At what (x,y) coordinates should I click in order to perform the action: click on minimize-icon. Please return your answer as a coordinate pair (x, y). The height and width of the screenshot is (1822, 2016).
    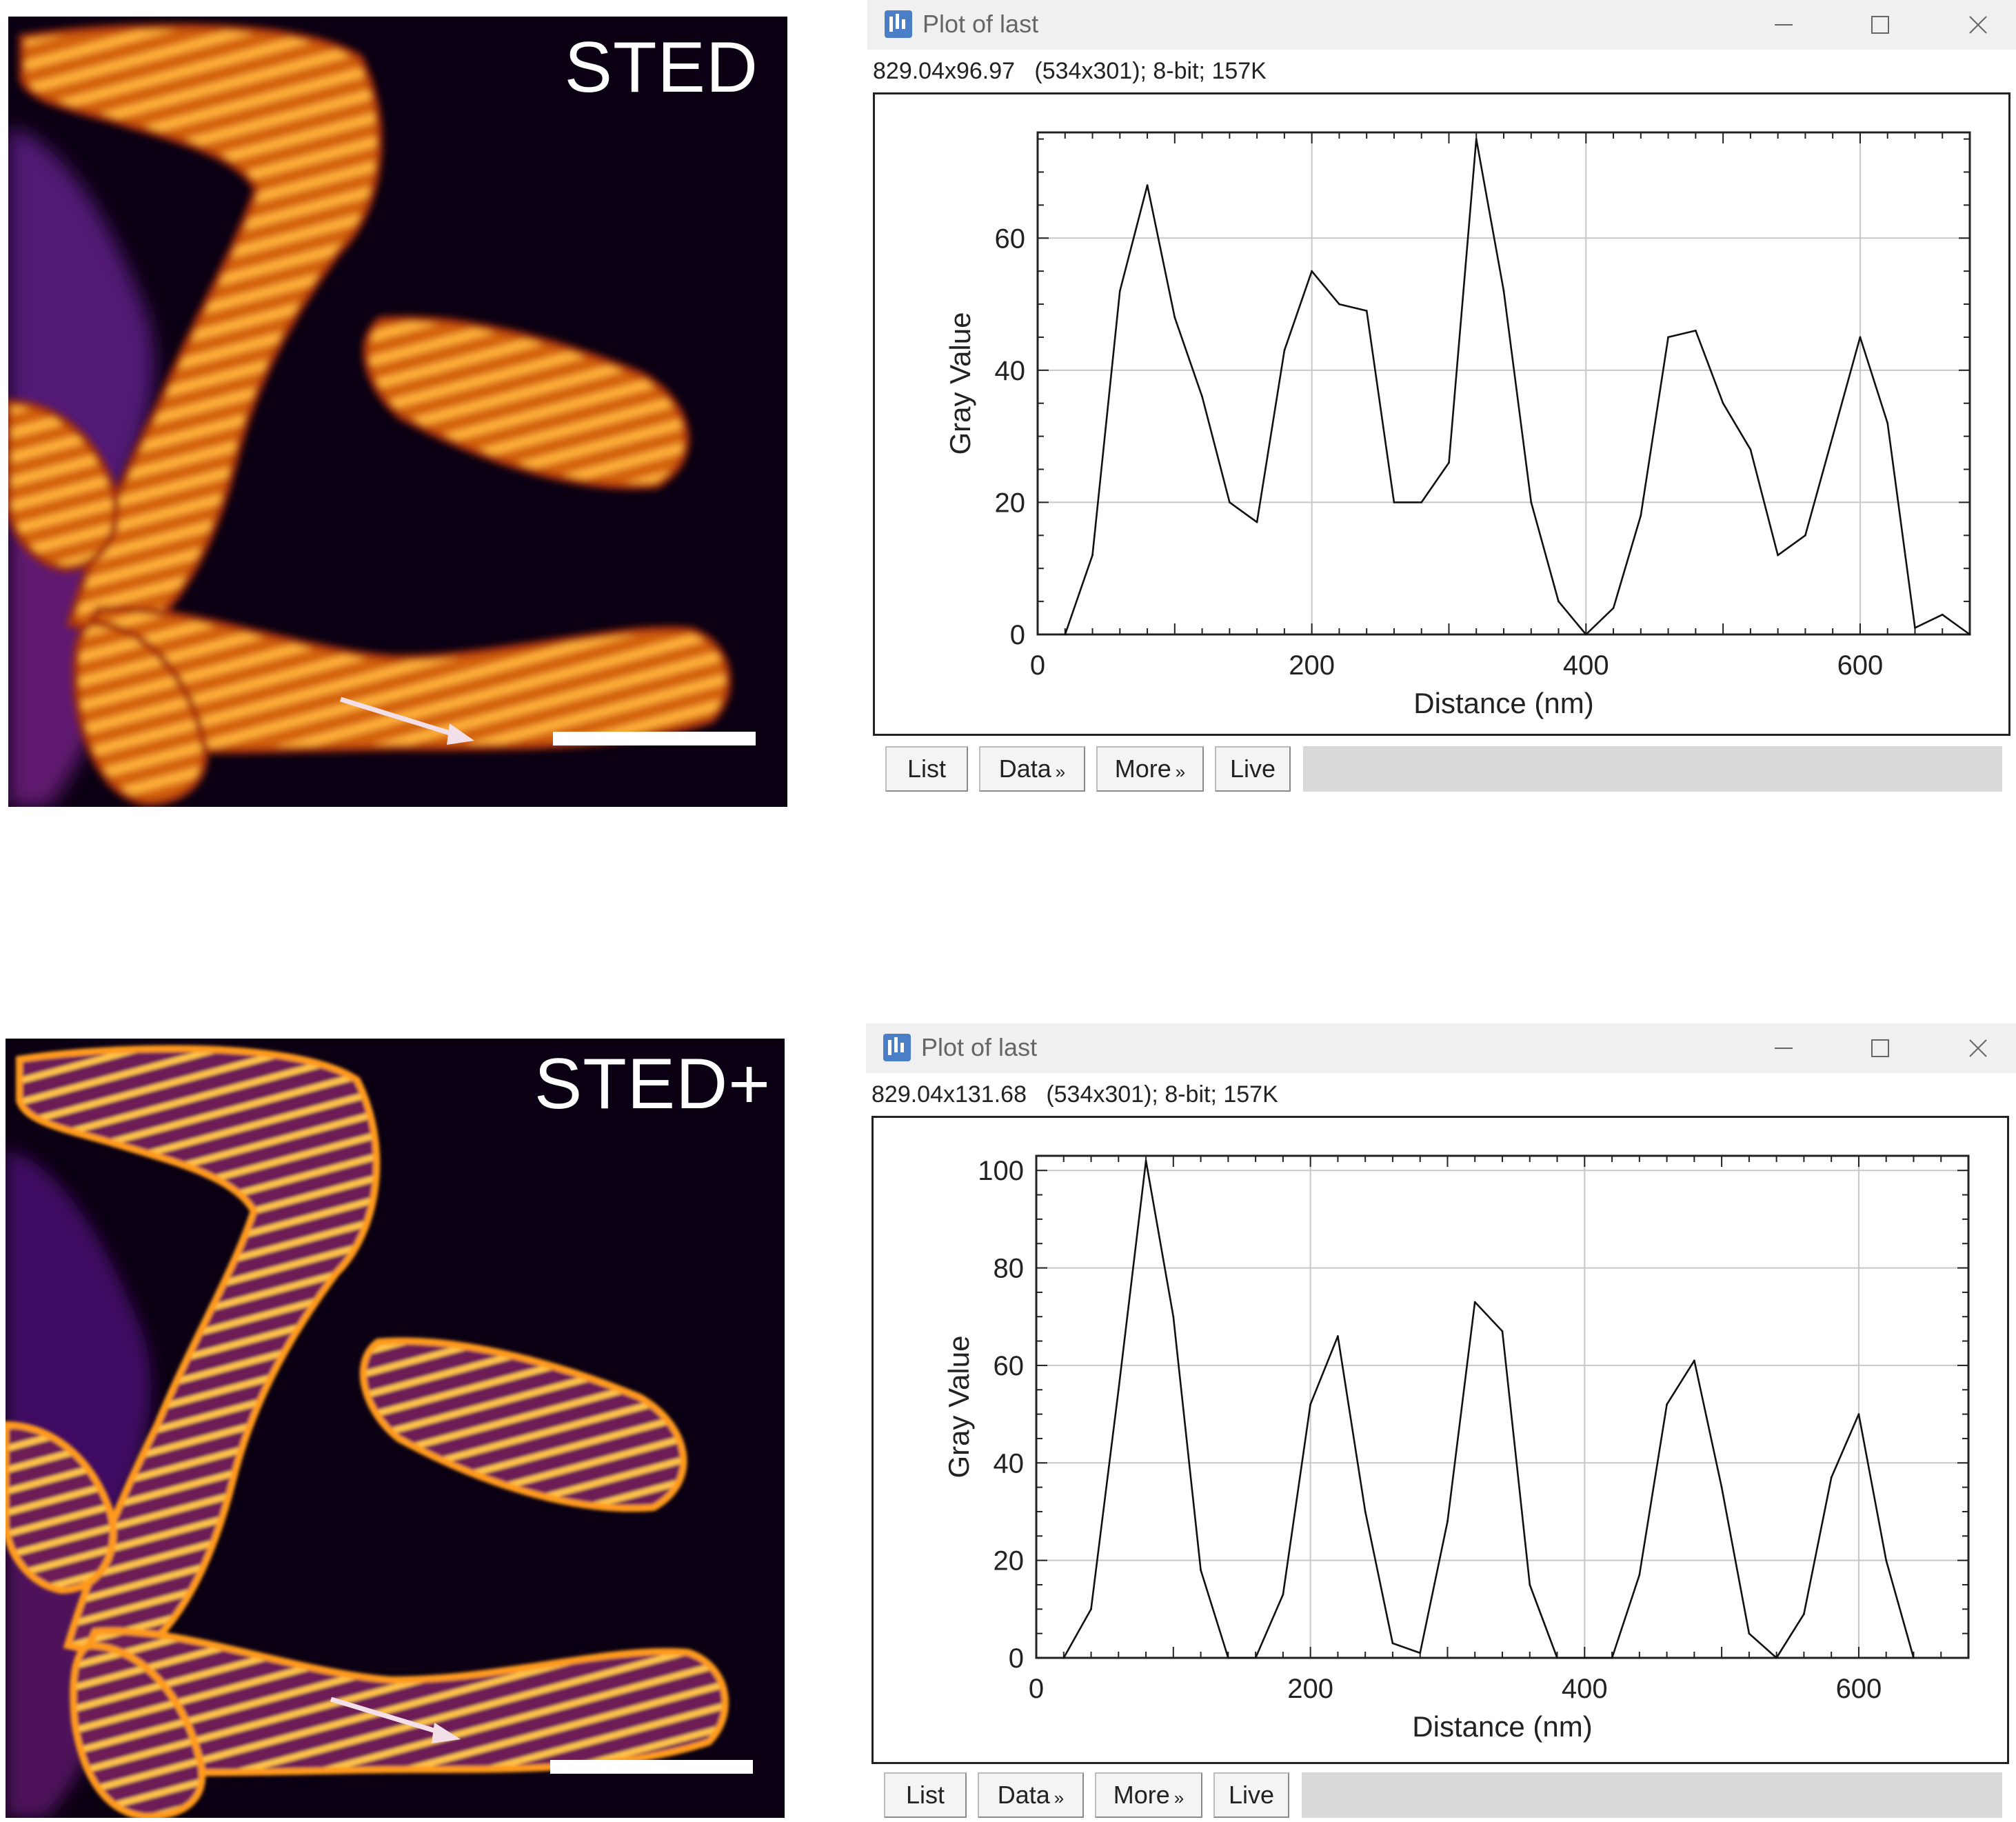
    Looking at the image, I should click on (1784, 25).